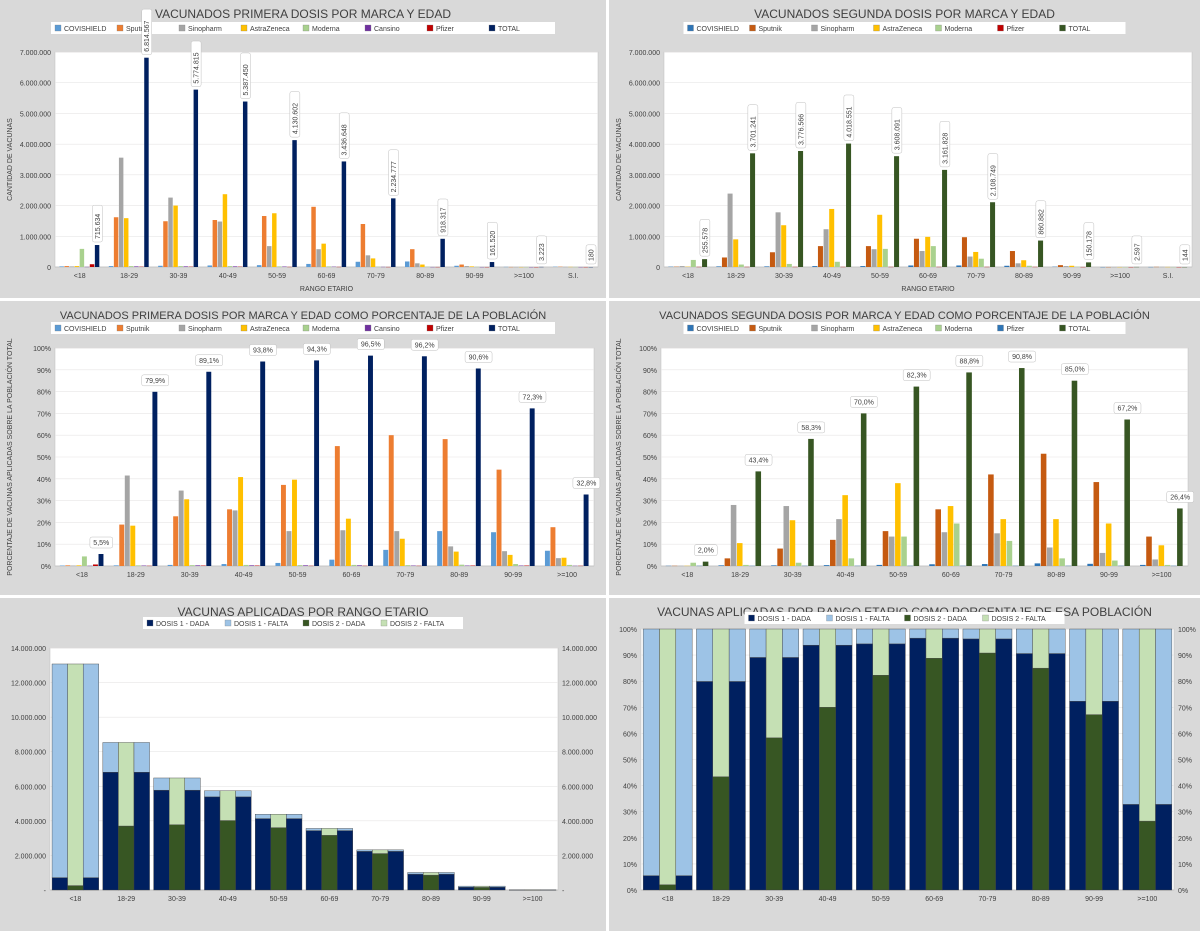  I want to click on legend-swatch-pfizer, so click(1000, 328).